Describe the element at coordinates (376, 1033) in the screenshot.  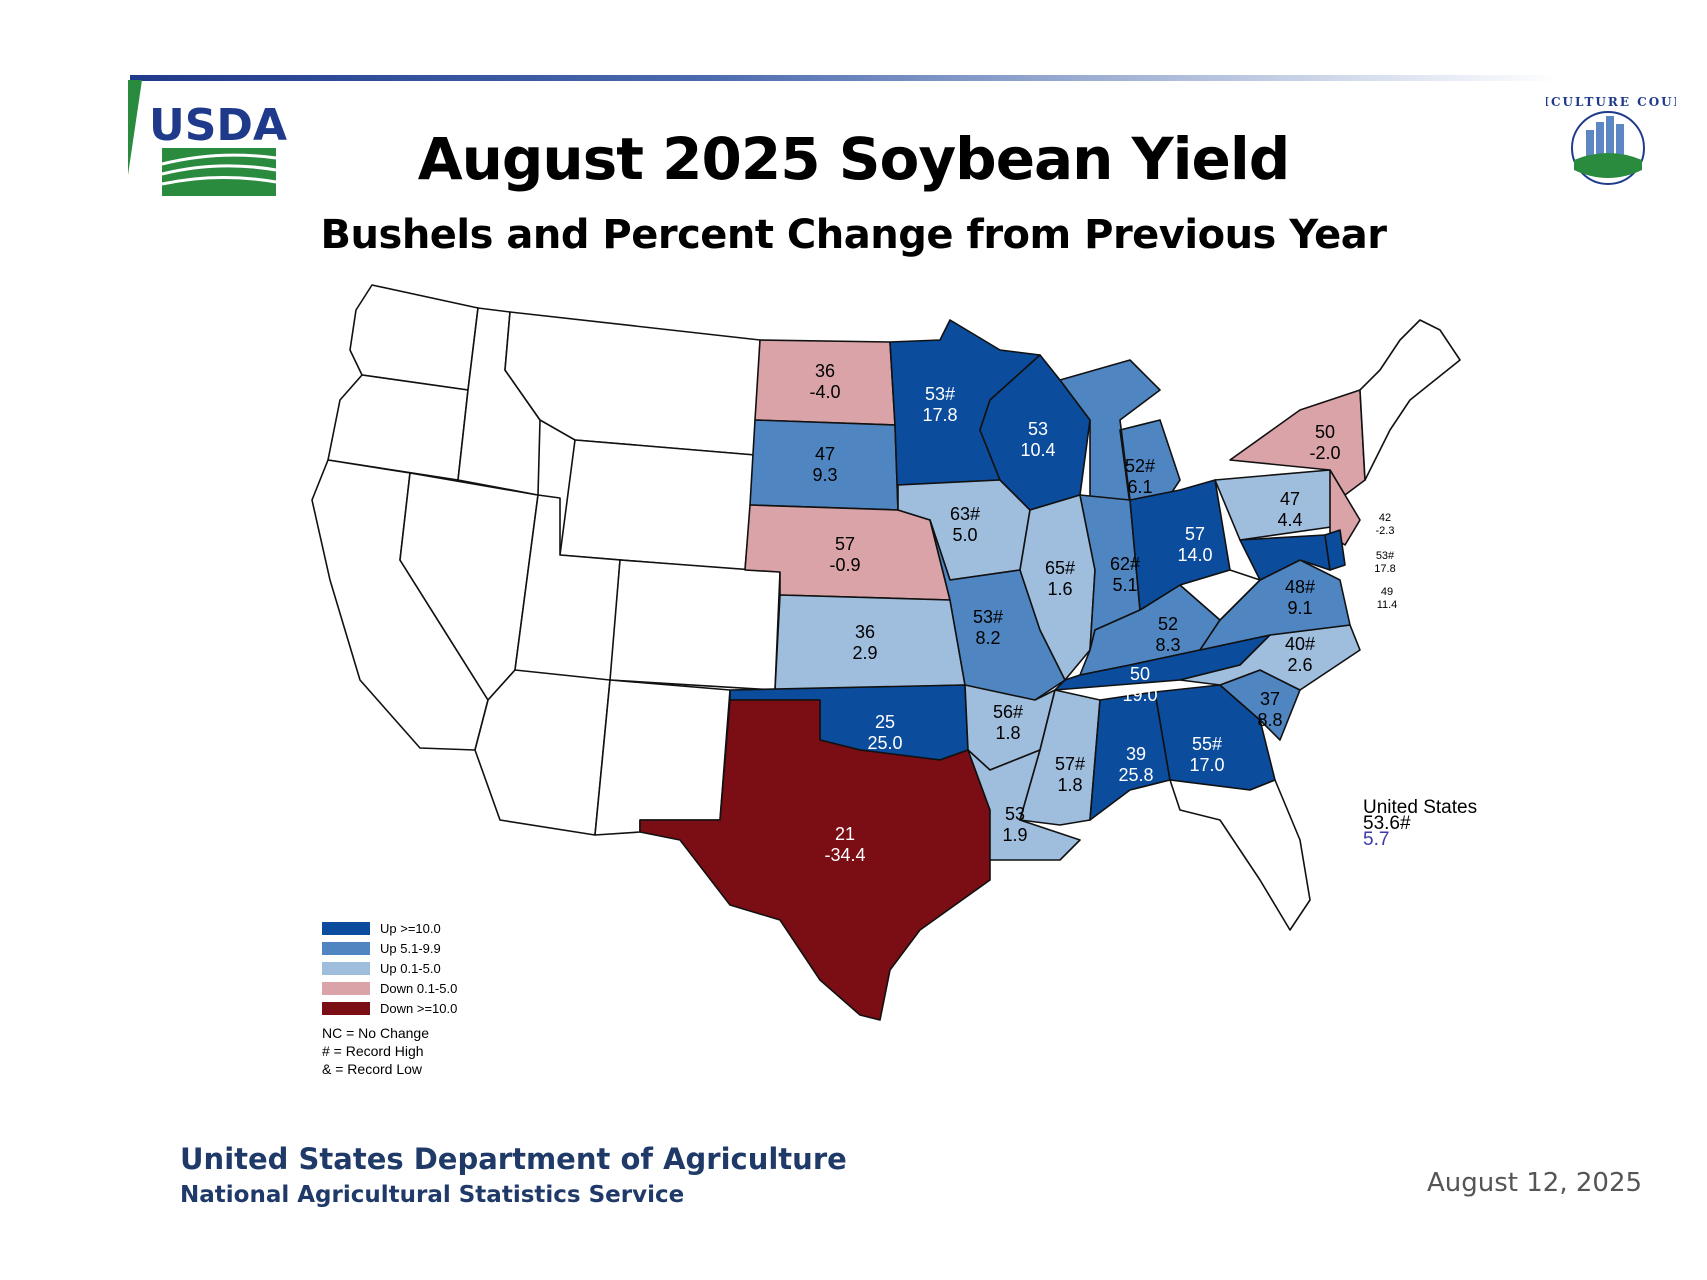
I see `legend-note: NC = No Change` at that location.